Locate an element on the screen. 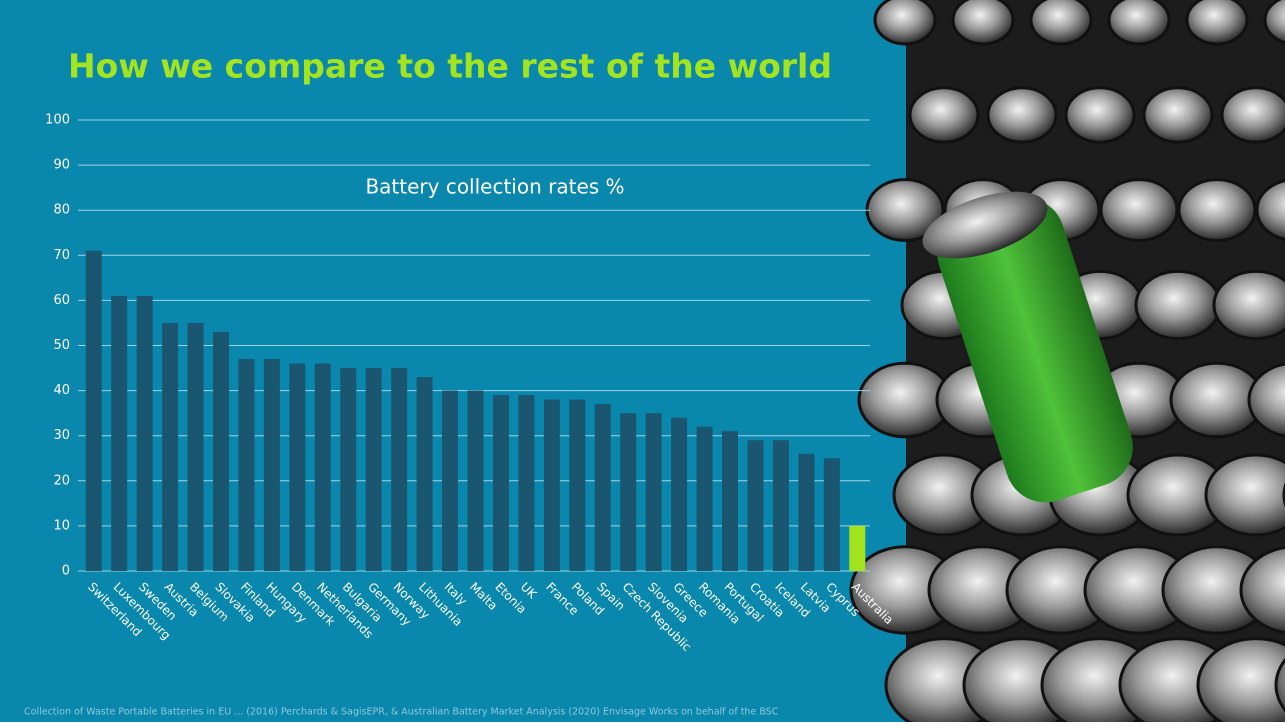  y-tick-label: 70 is located at coordinates (61, 255).